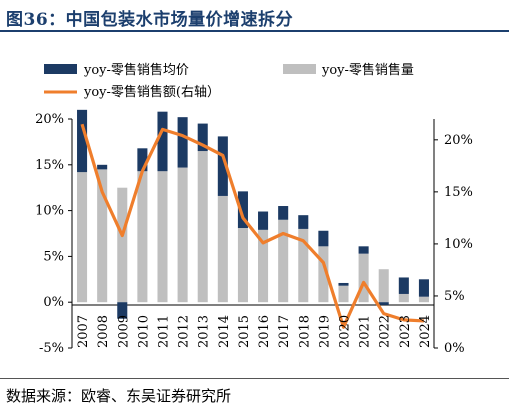  What do you see at coordinates (403, 298) in the screenshot?
I see `bar-volume-2023` at bounding box center [403, 298].